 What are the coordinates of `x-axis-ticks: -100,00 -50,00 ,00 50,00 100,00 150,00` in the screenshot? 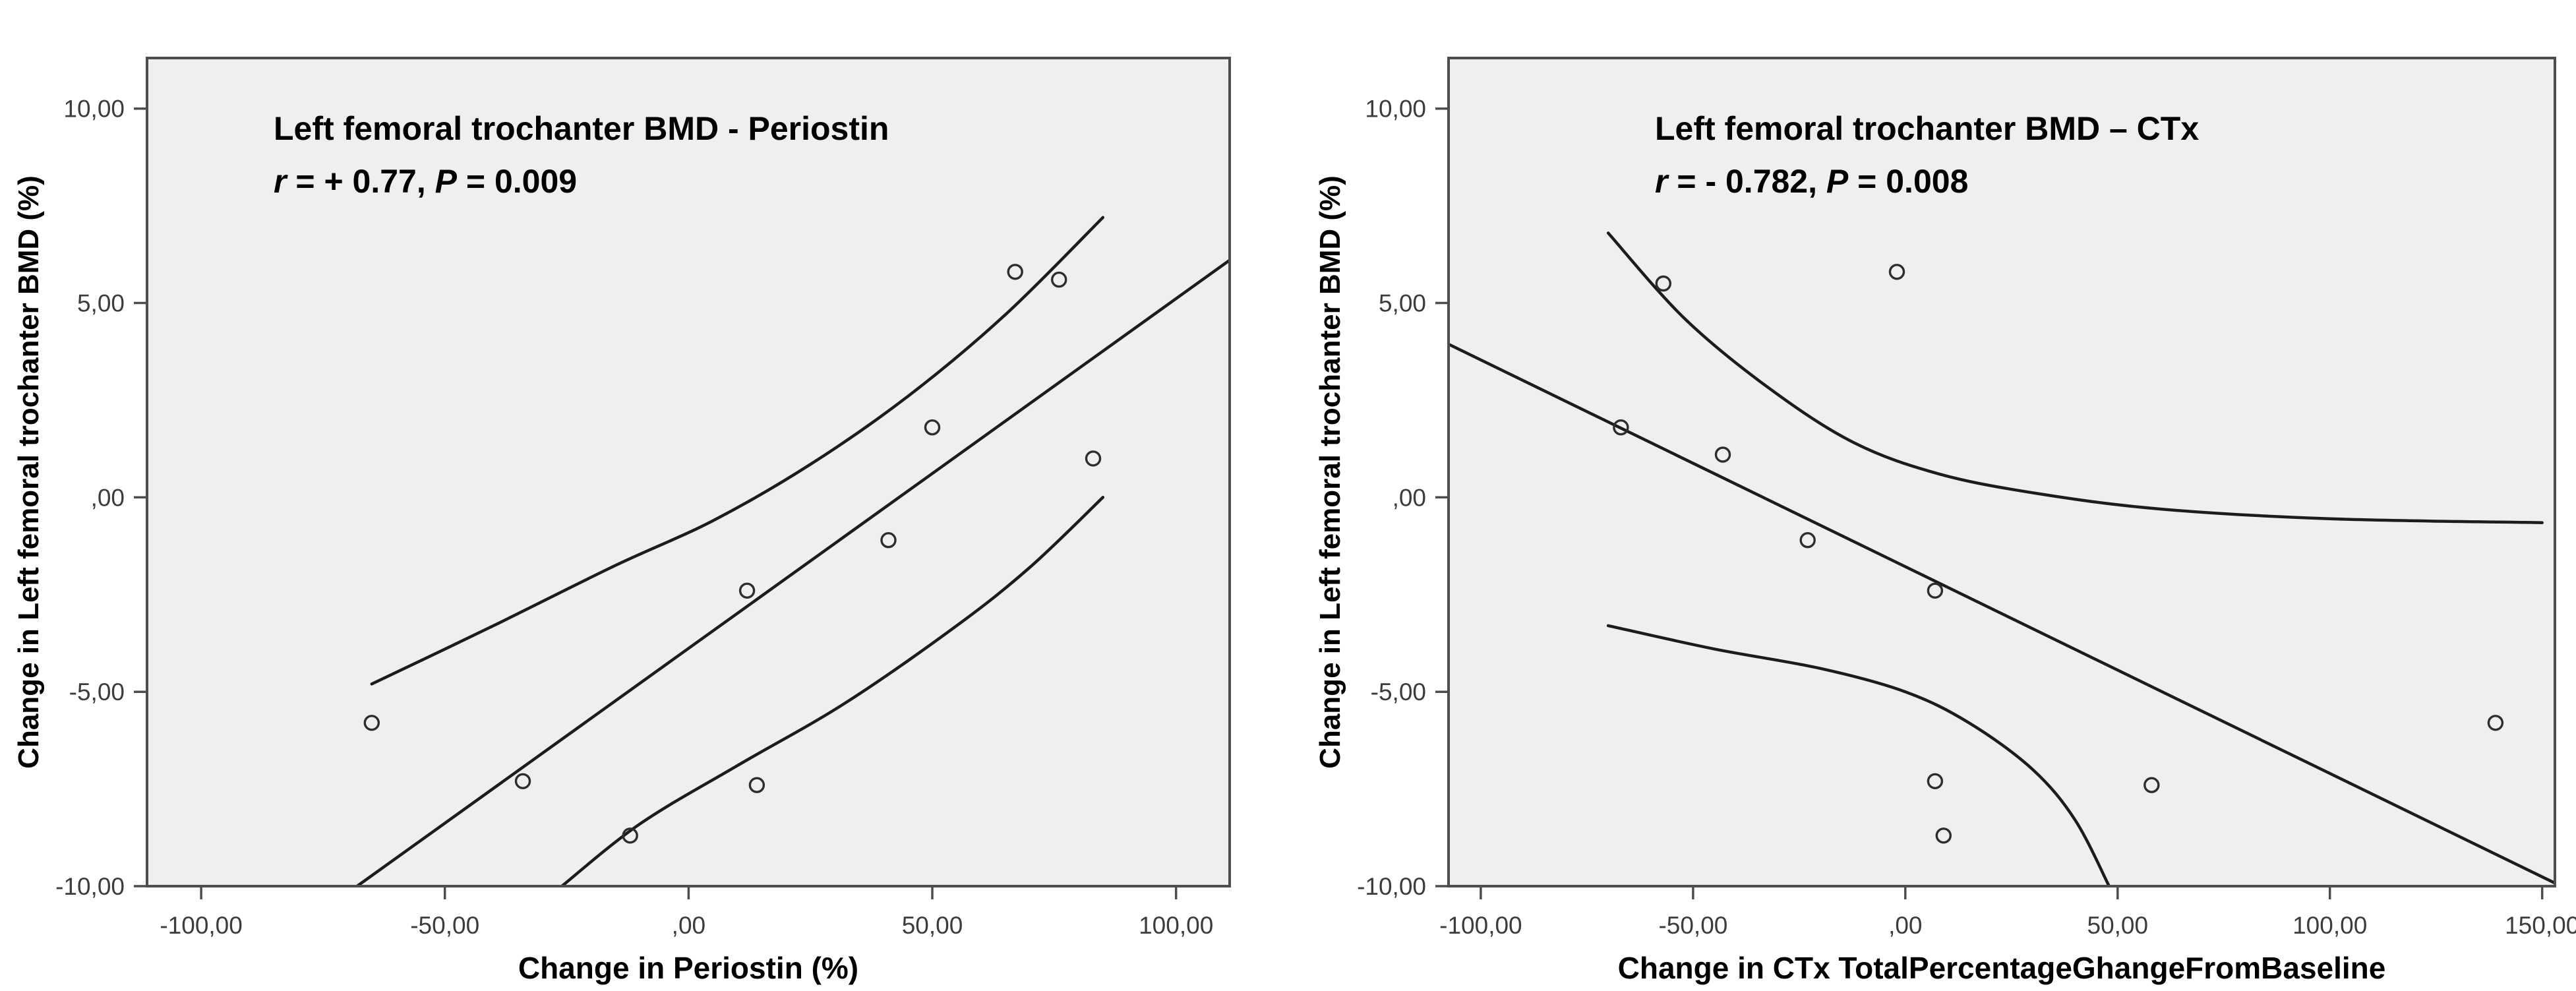 It's located at (2007, 912).